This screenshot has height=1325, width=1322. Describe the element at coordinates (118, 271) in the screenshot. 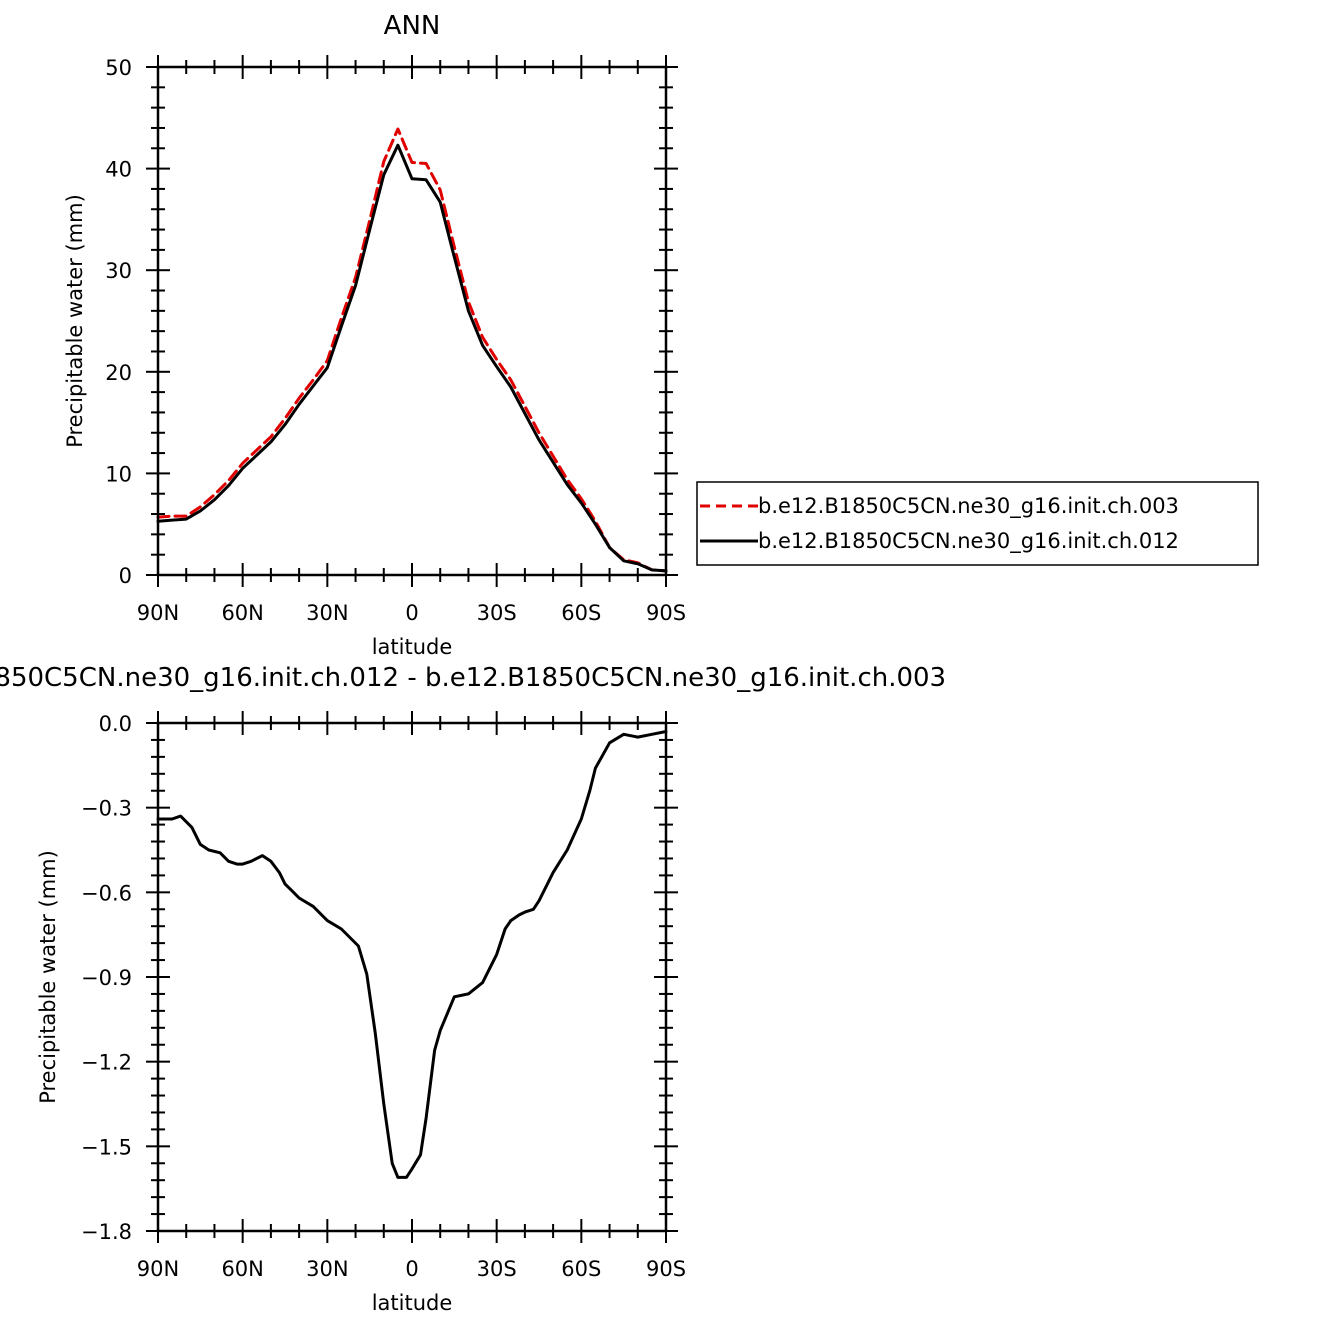

I see `top-y-tick-label: 30` at that location.